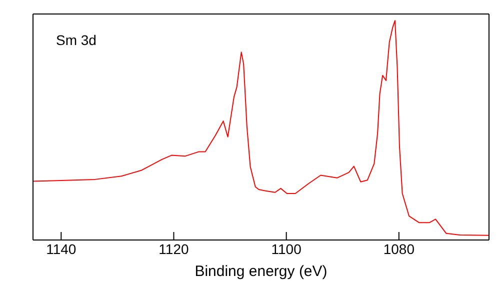 The height and width of the screenshot is (283, 503). What do you see at coordinates (174, 248) in the screenshot?
I see `x-tick-label: 1120` at bounding box center [174, 248].